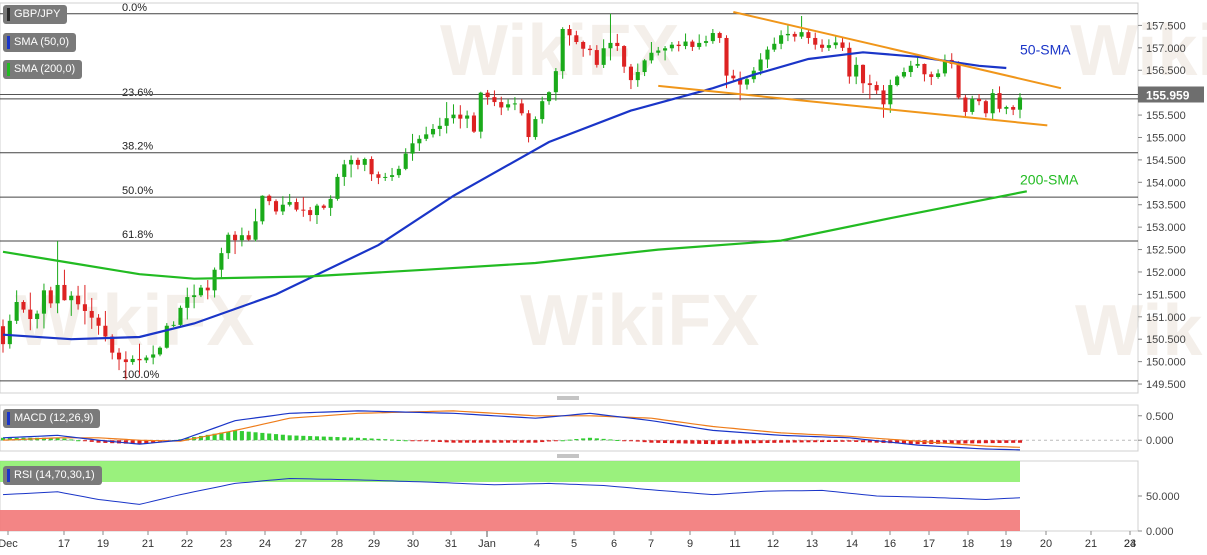 The image size is (1207, 555). I want to click on trendlines-layer, so click(860, 68).